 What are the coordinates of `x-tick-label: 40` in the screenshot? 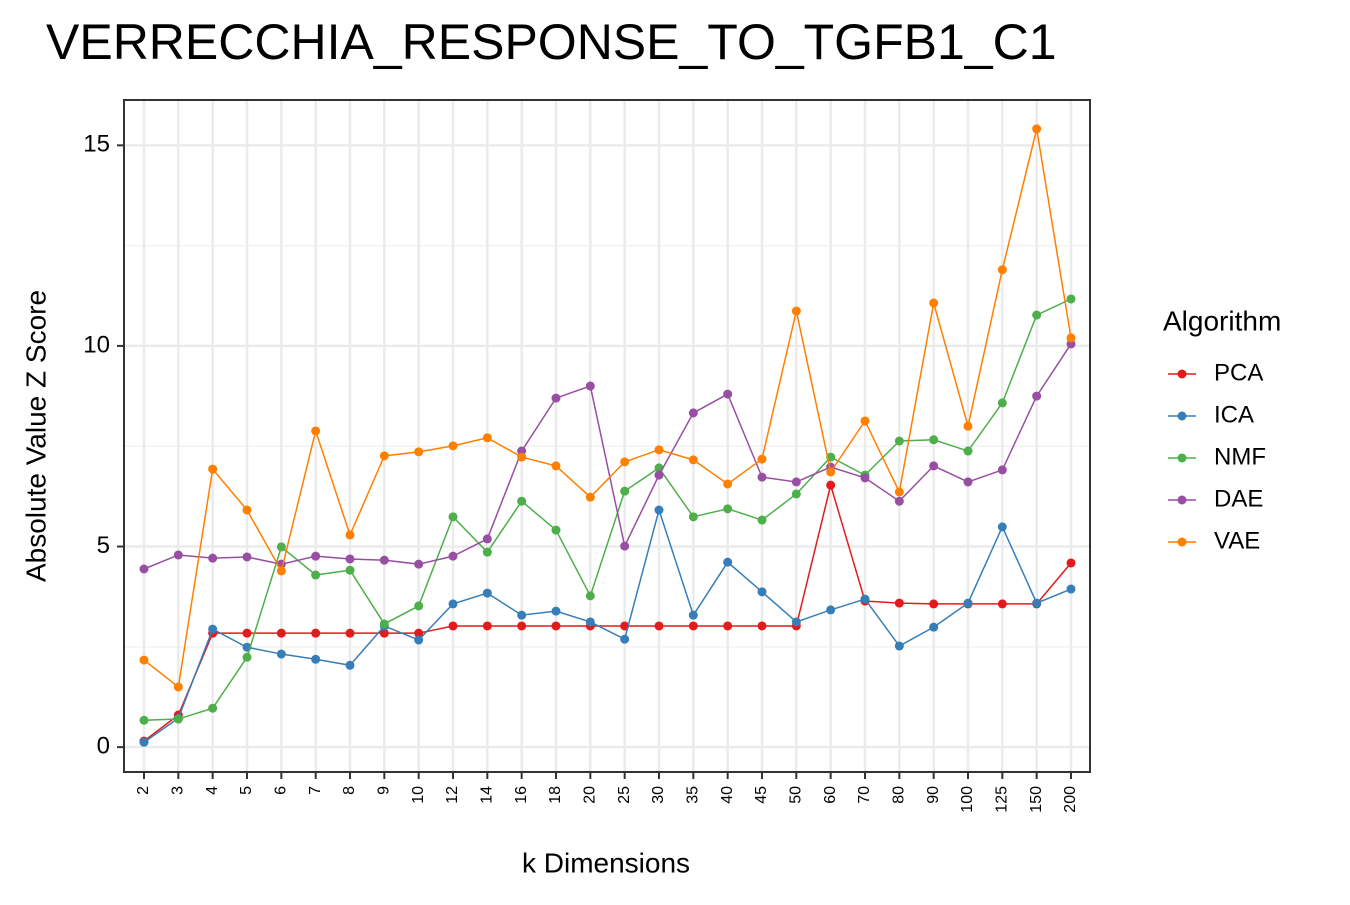 It's located at (727, 795).